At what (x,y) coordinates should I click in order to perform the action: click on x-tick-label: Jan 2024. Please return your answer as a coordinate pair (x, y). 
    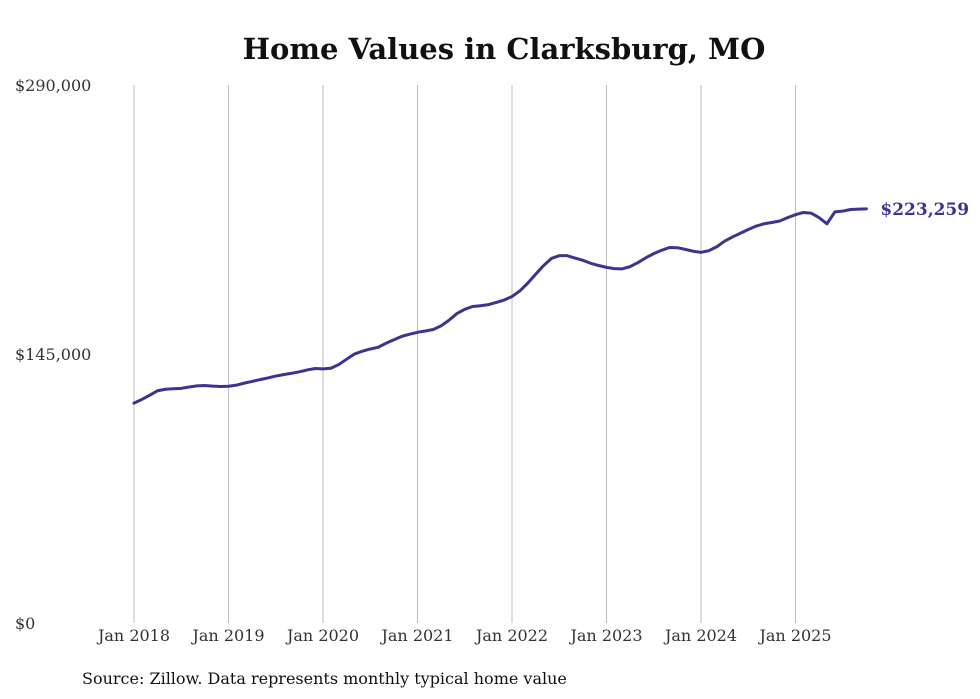
    Looking at the image, I should click on (700, 635).